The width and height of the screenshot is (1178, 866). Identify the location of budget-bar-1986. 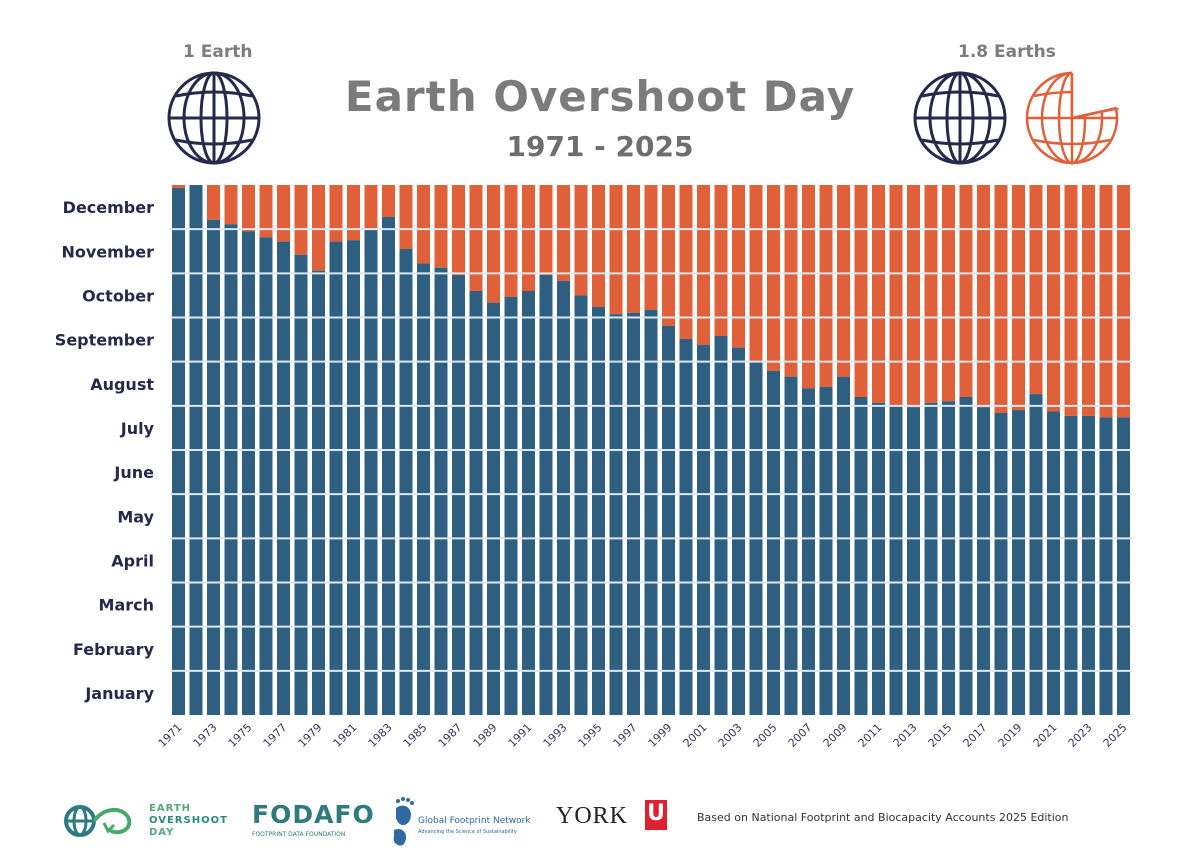
(441, 491).